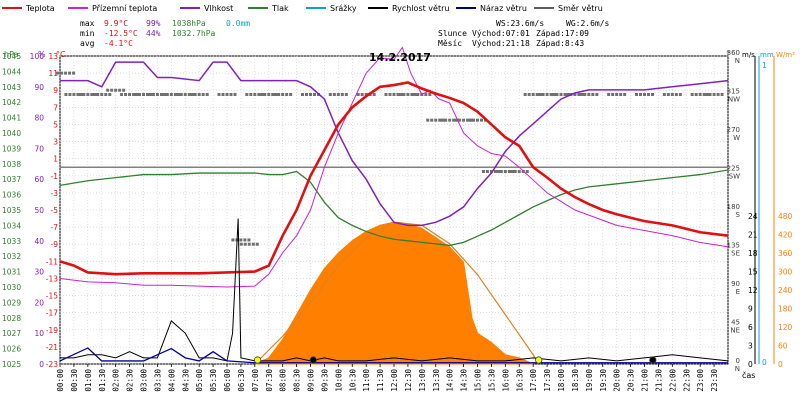 The height and width of the screenshot is (400, 800). I want to click on hpa-tick-label: 1038, so click(11, 164).